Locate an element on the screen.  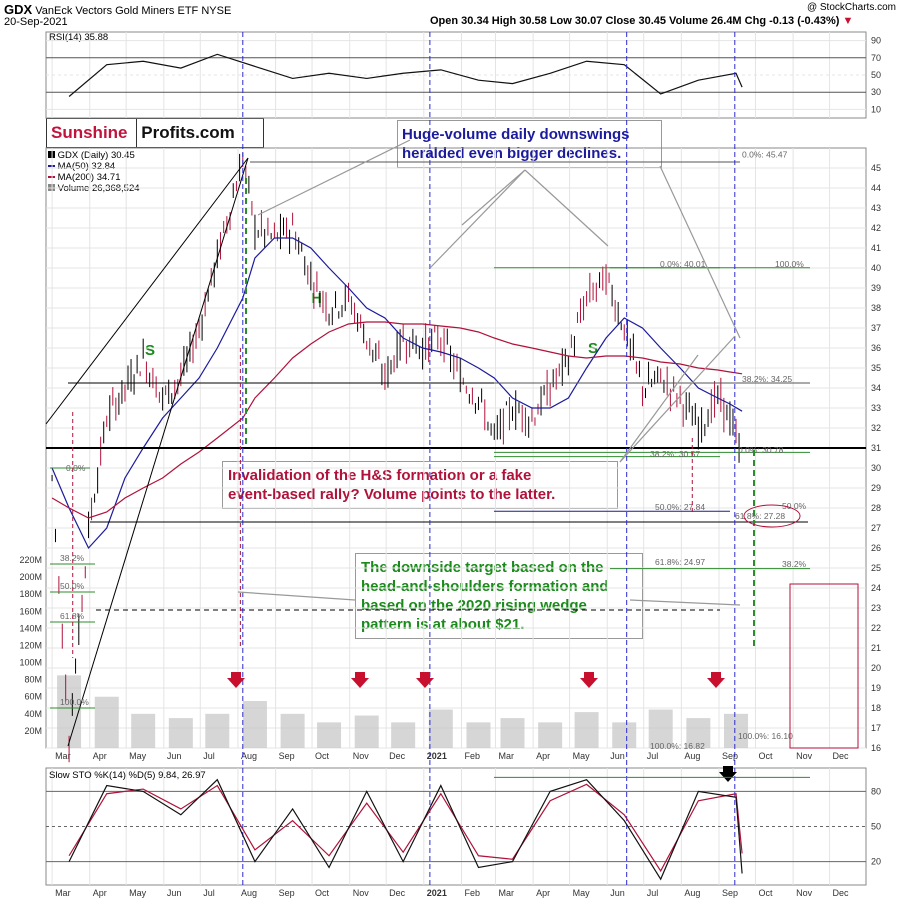
price-y-tick-label: 20 is located at coordinates (876, 668).